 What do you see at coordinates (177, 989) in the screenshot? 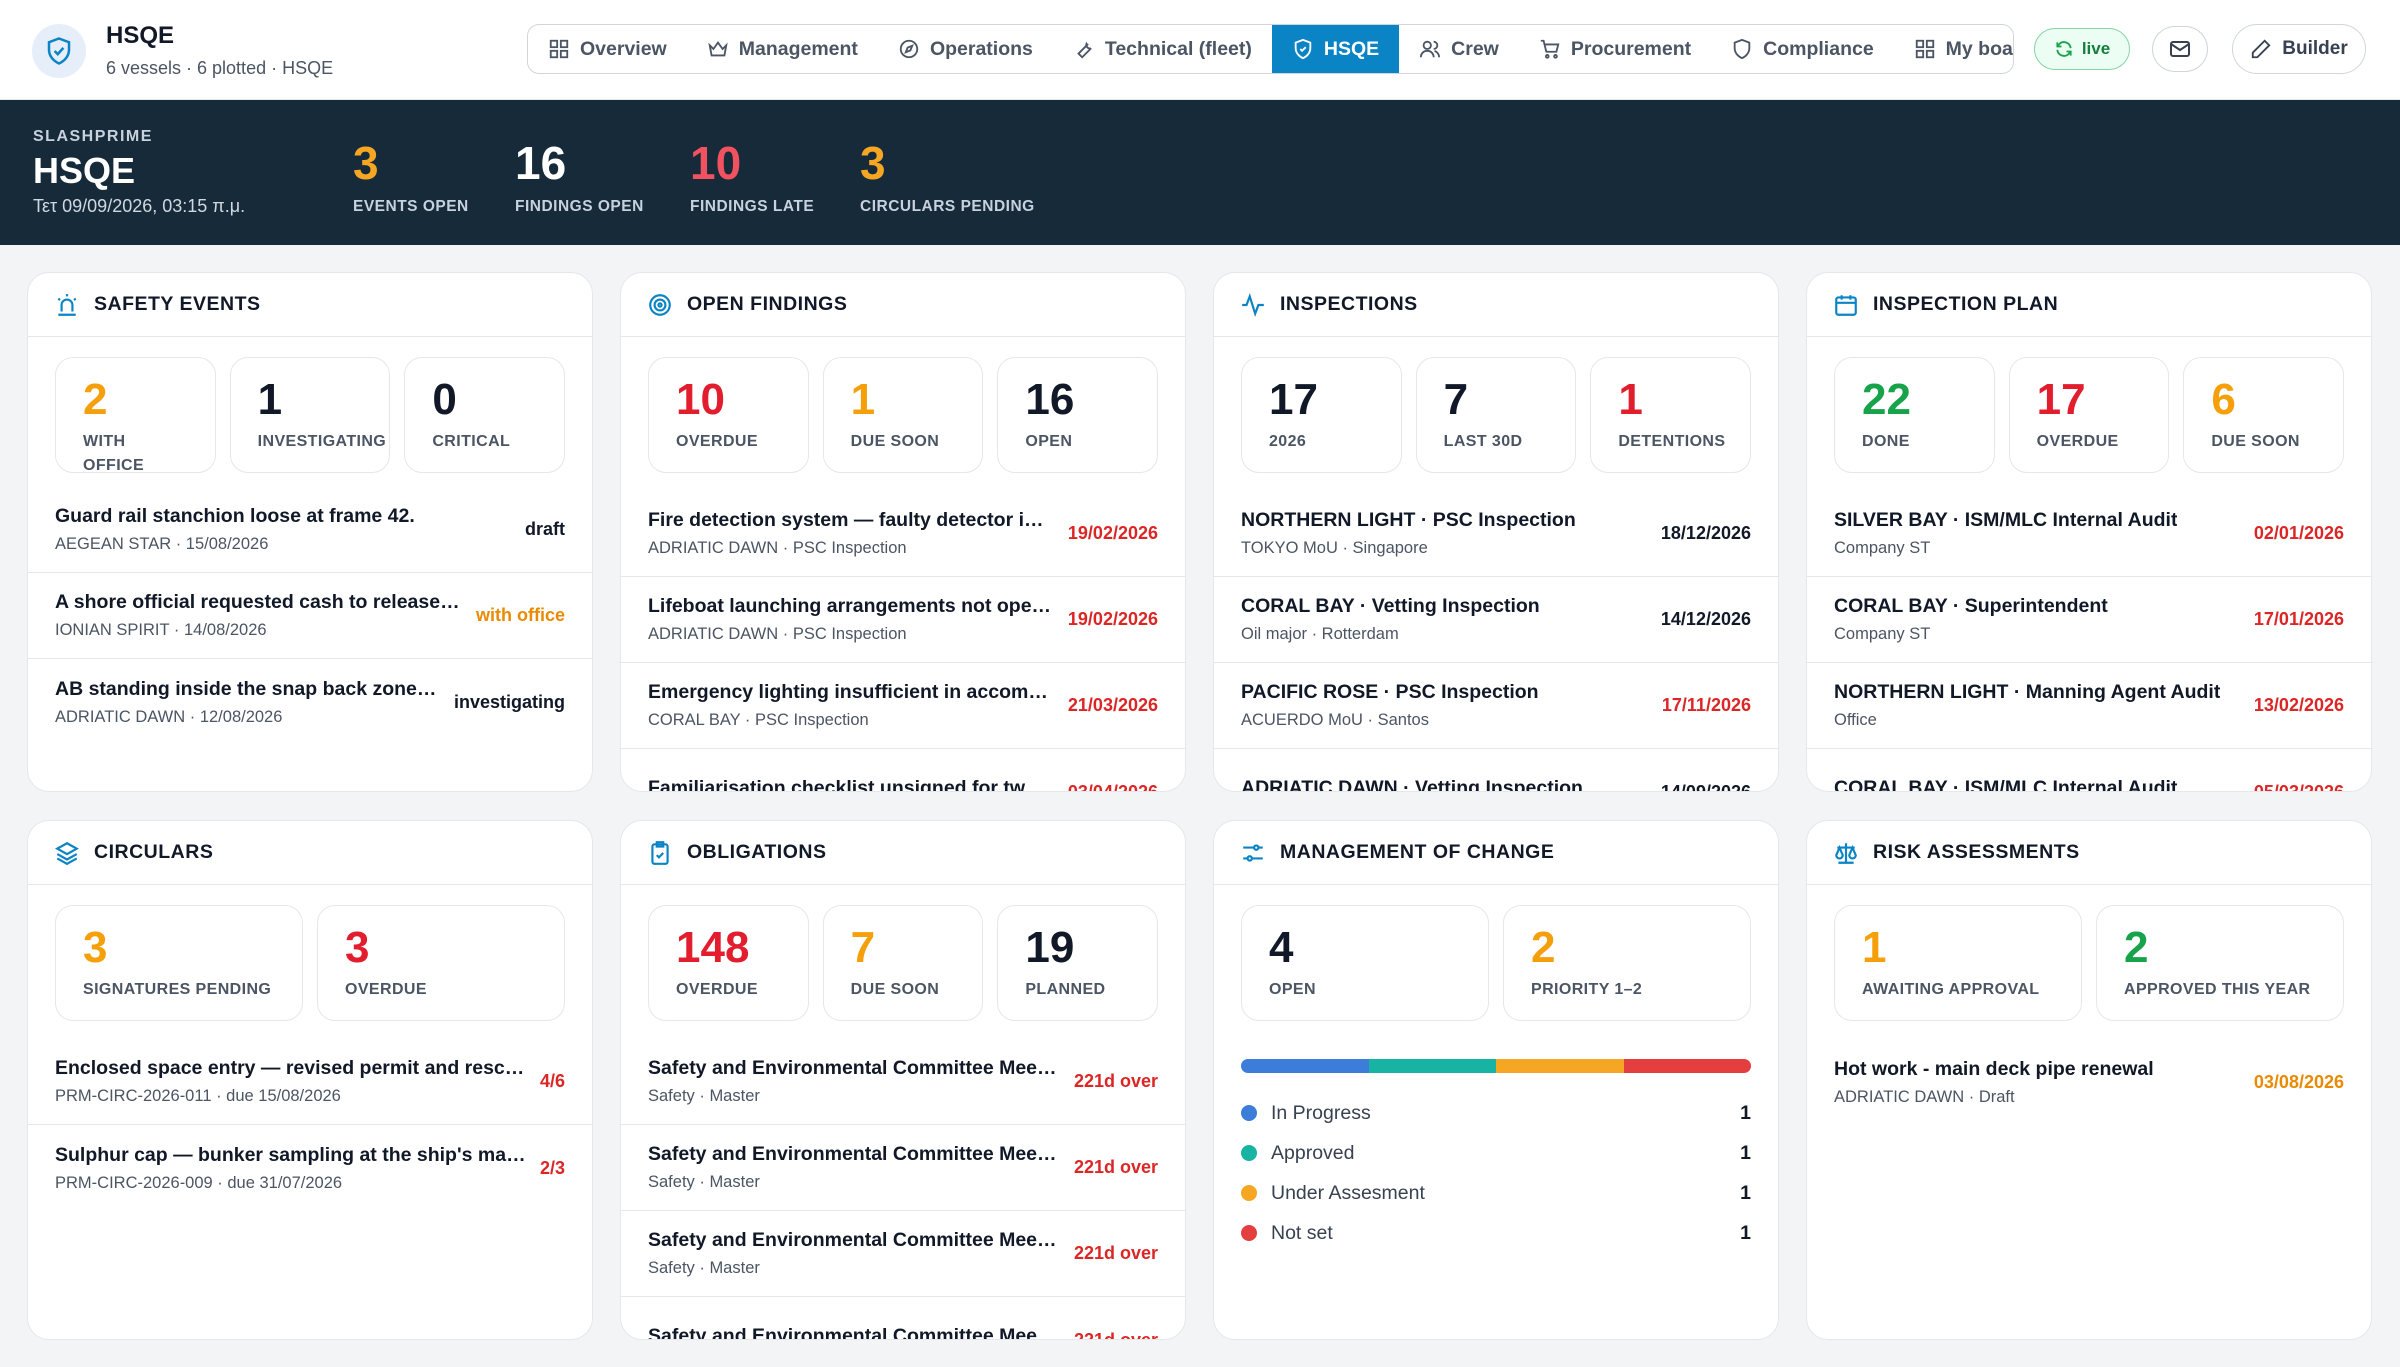
I see `stat-label: SIGNATURES PENDING` at bounding box center [177, 989].